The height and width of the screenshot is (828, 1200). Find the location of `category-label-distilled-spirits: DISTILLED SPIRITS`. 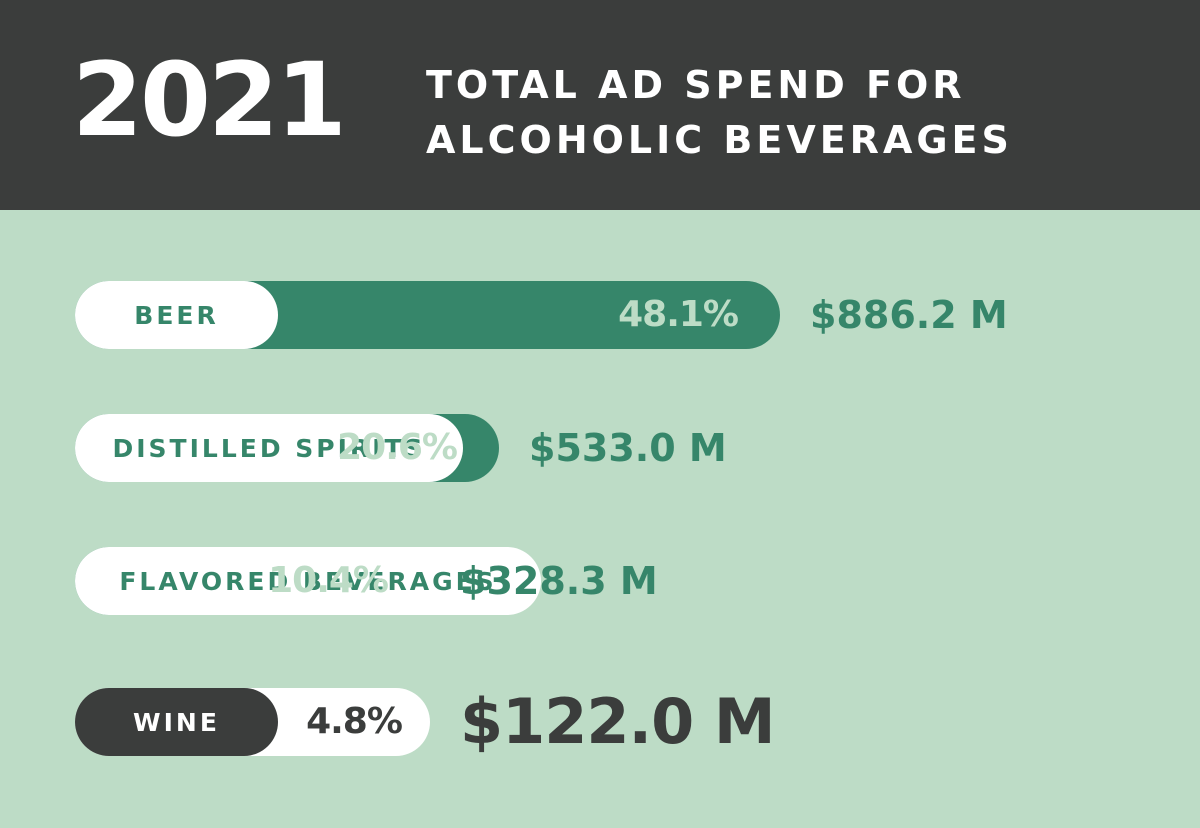

category-label-distilled-spirits: DISTILLED SPIRITS is located at coordinates (269, 448).